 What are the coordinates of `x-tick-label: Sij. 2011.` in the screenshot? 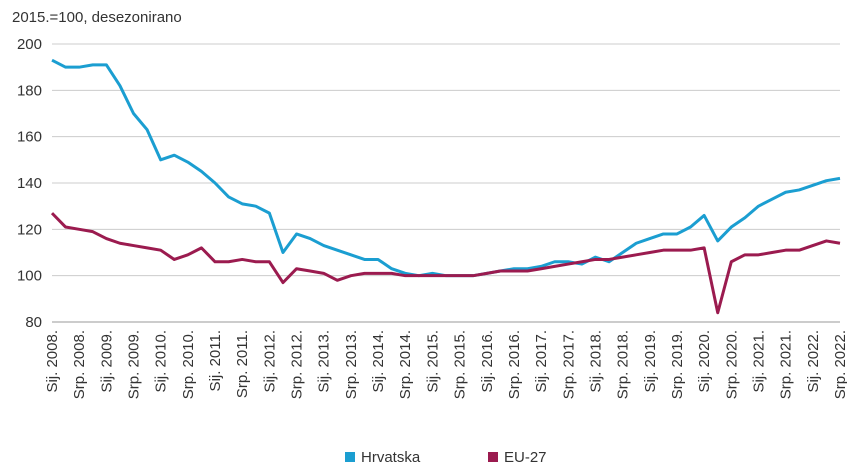 It's located at (215, 360).